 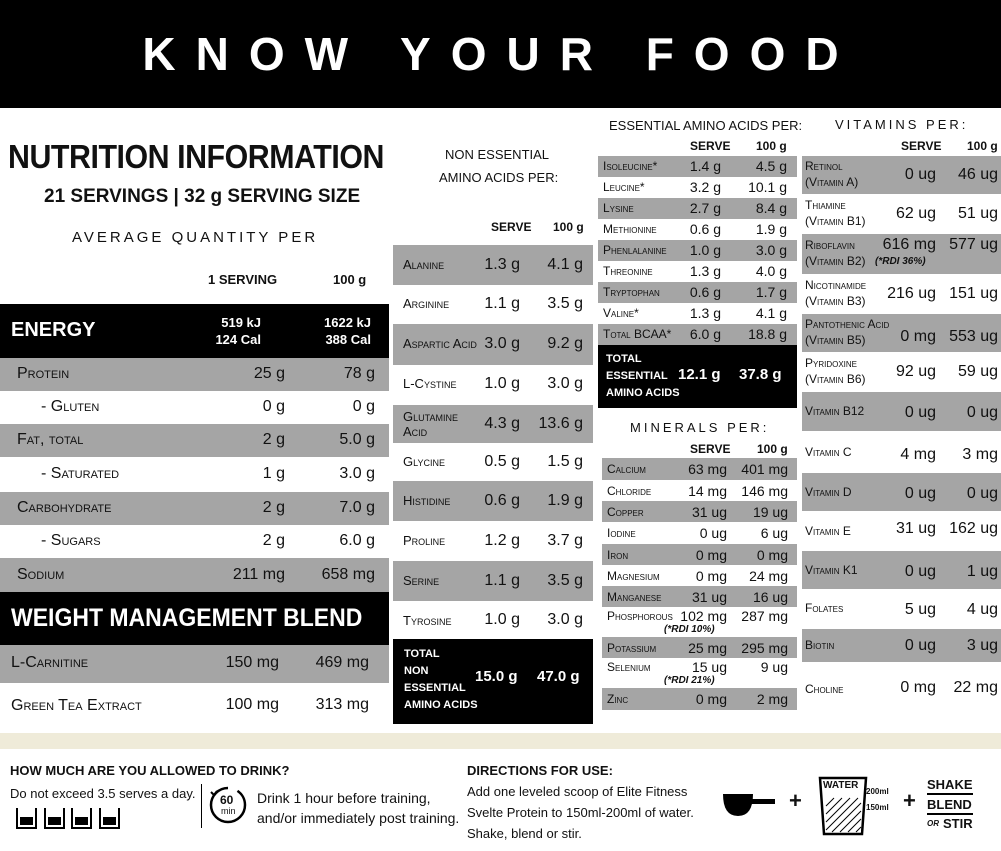 What do you see at coordinates (709, 667) in the screenshot?
I see `row-serve: 15 ug` at bounding box center [709, 667].